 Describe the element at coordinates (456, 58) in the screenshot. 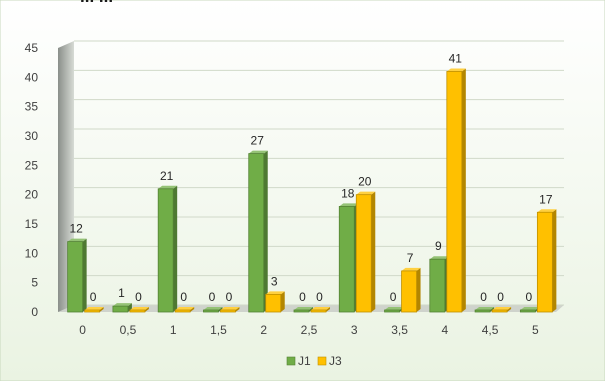

I see `data-label: 41` at that location.